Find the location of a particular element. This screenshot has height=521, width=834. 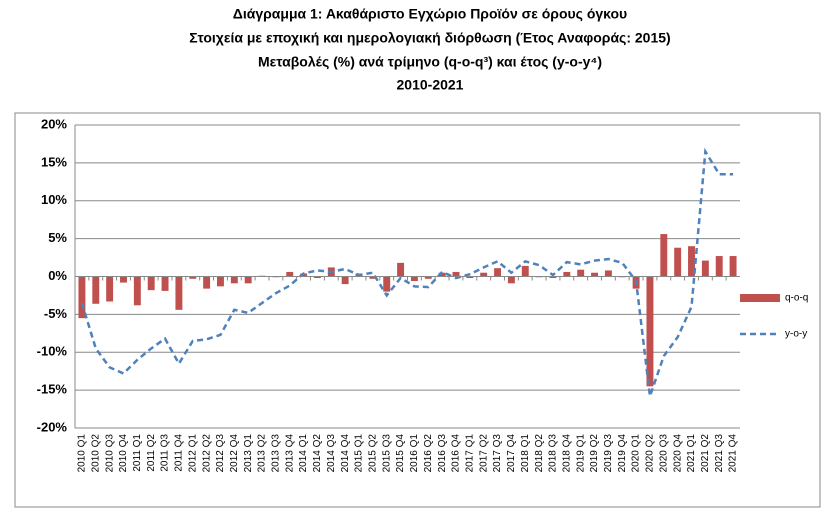

legend-label: q-o-q is located at coordinates (796, 298).